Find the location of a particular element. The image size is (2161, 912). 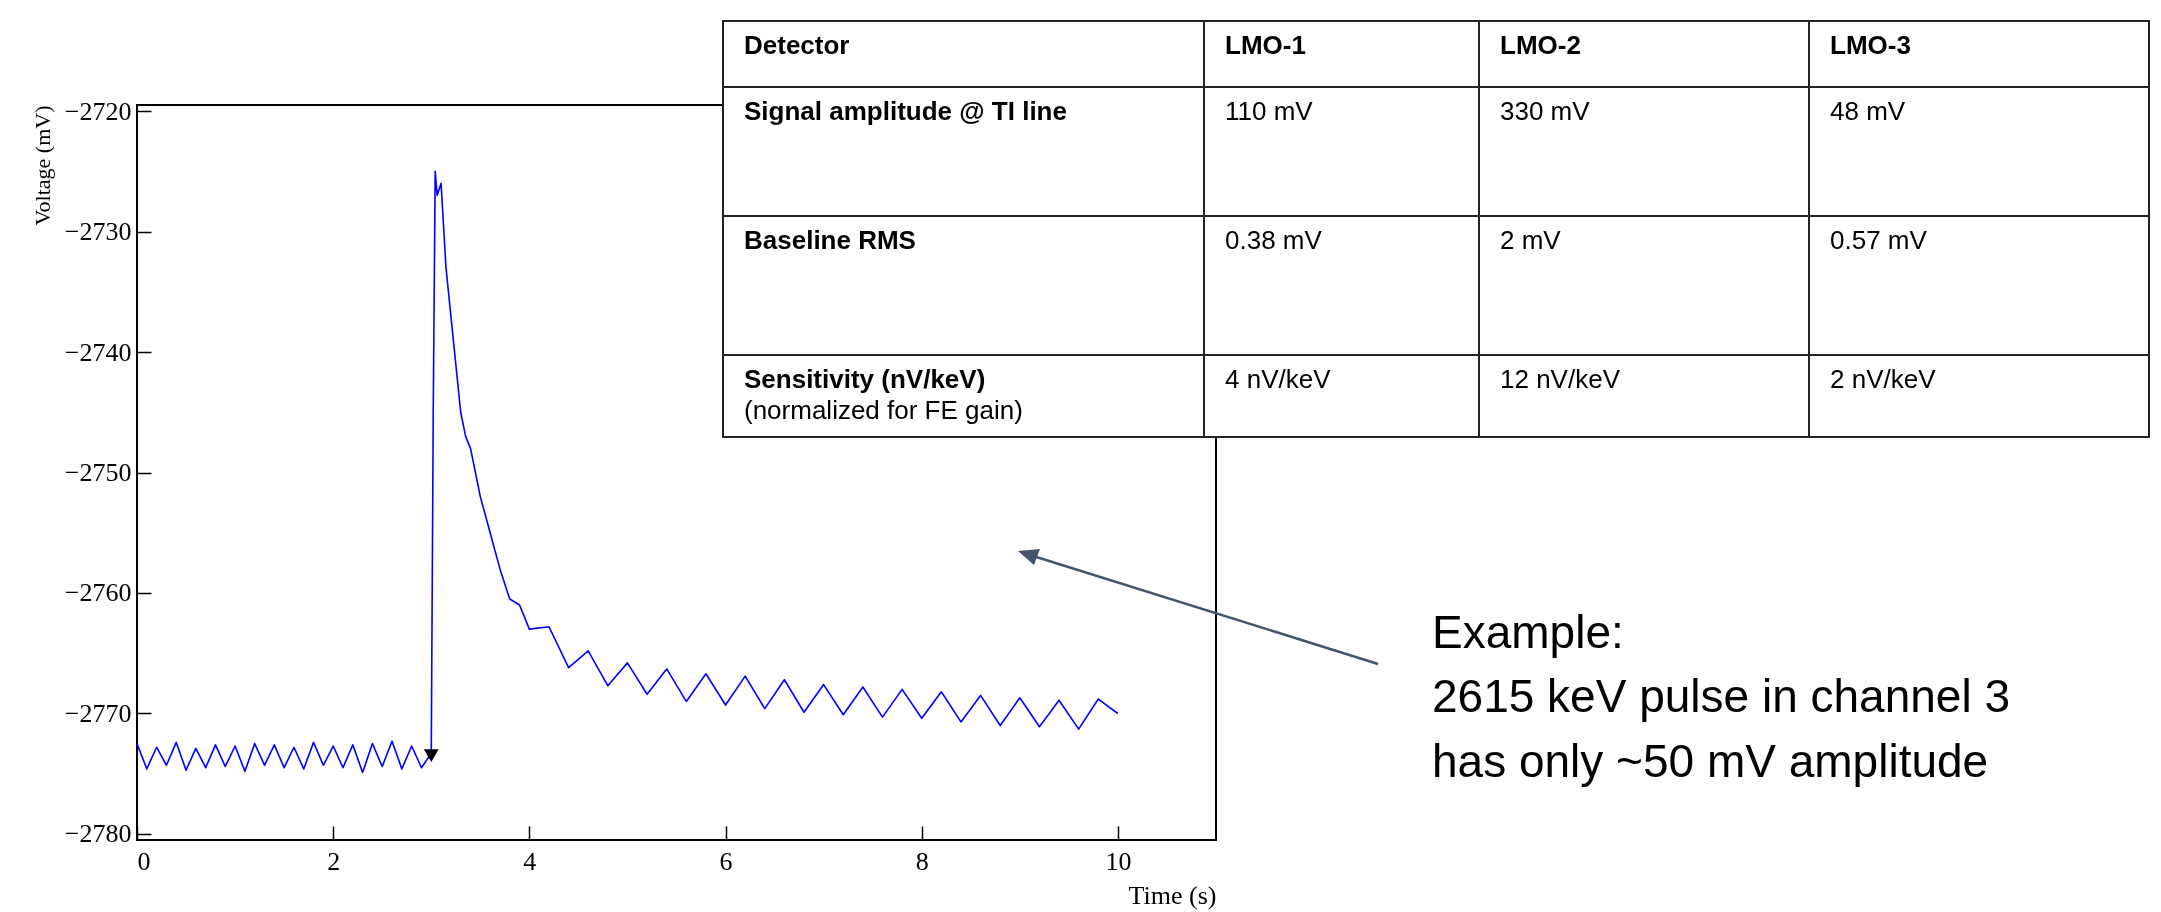

annotation: Signal amplitude @ TI line is located at coordinates (906, 112).